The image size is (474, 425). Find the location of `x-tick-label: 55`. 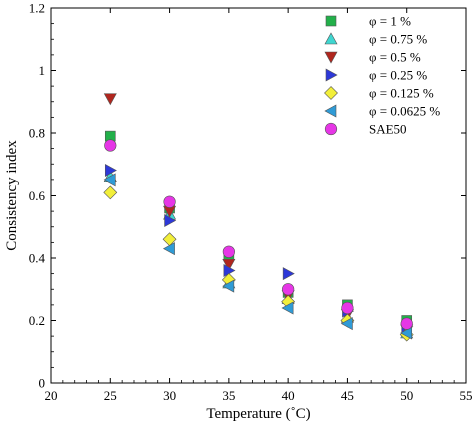

x-tick-label: 55 is located at coordinates (466, 395).